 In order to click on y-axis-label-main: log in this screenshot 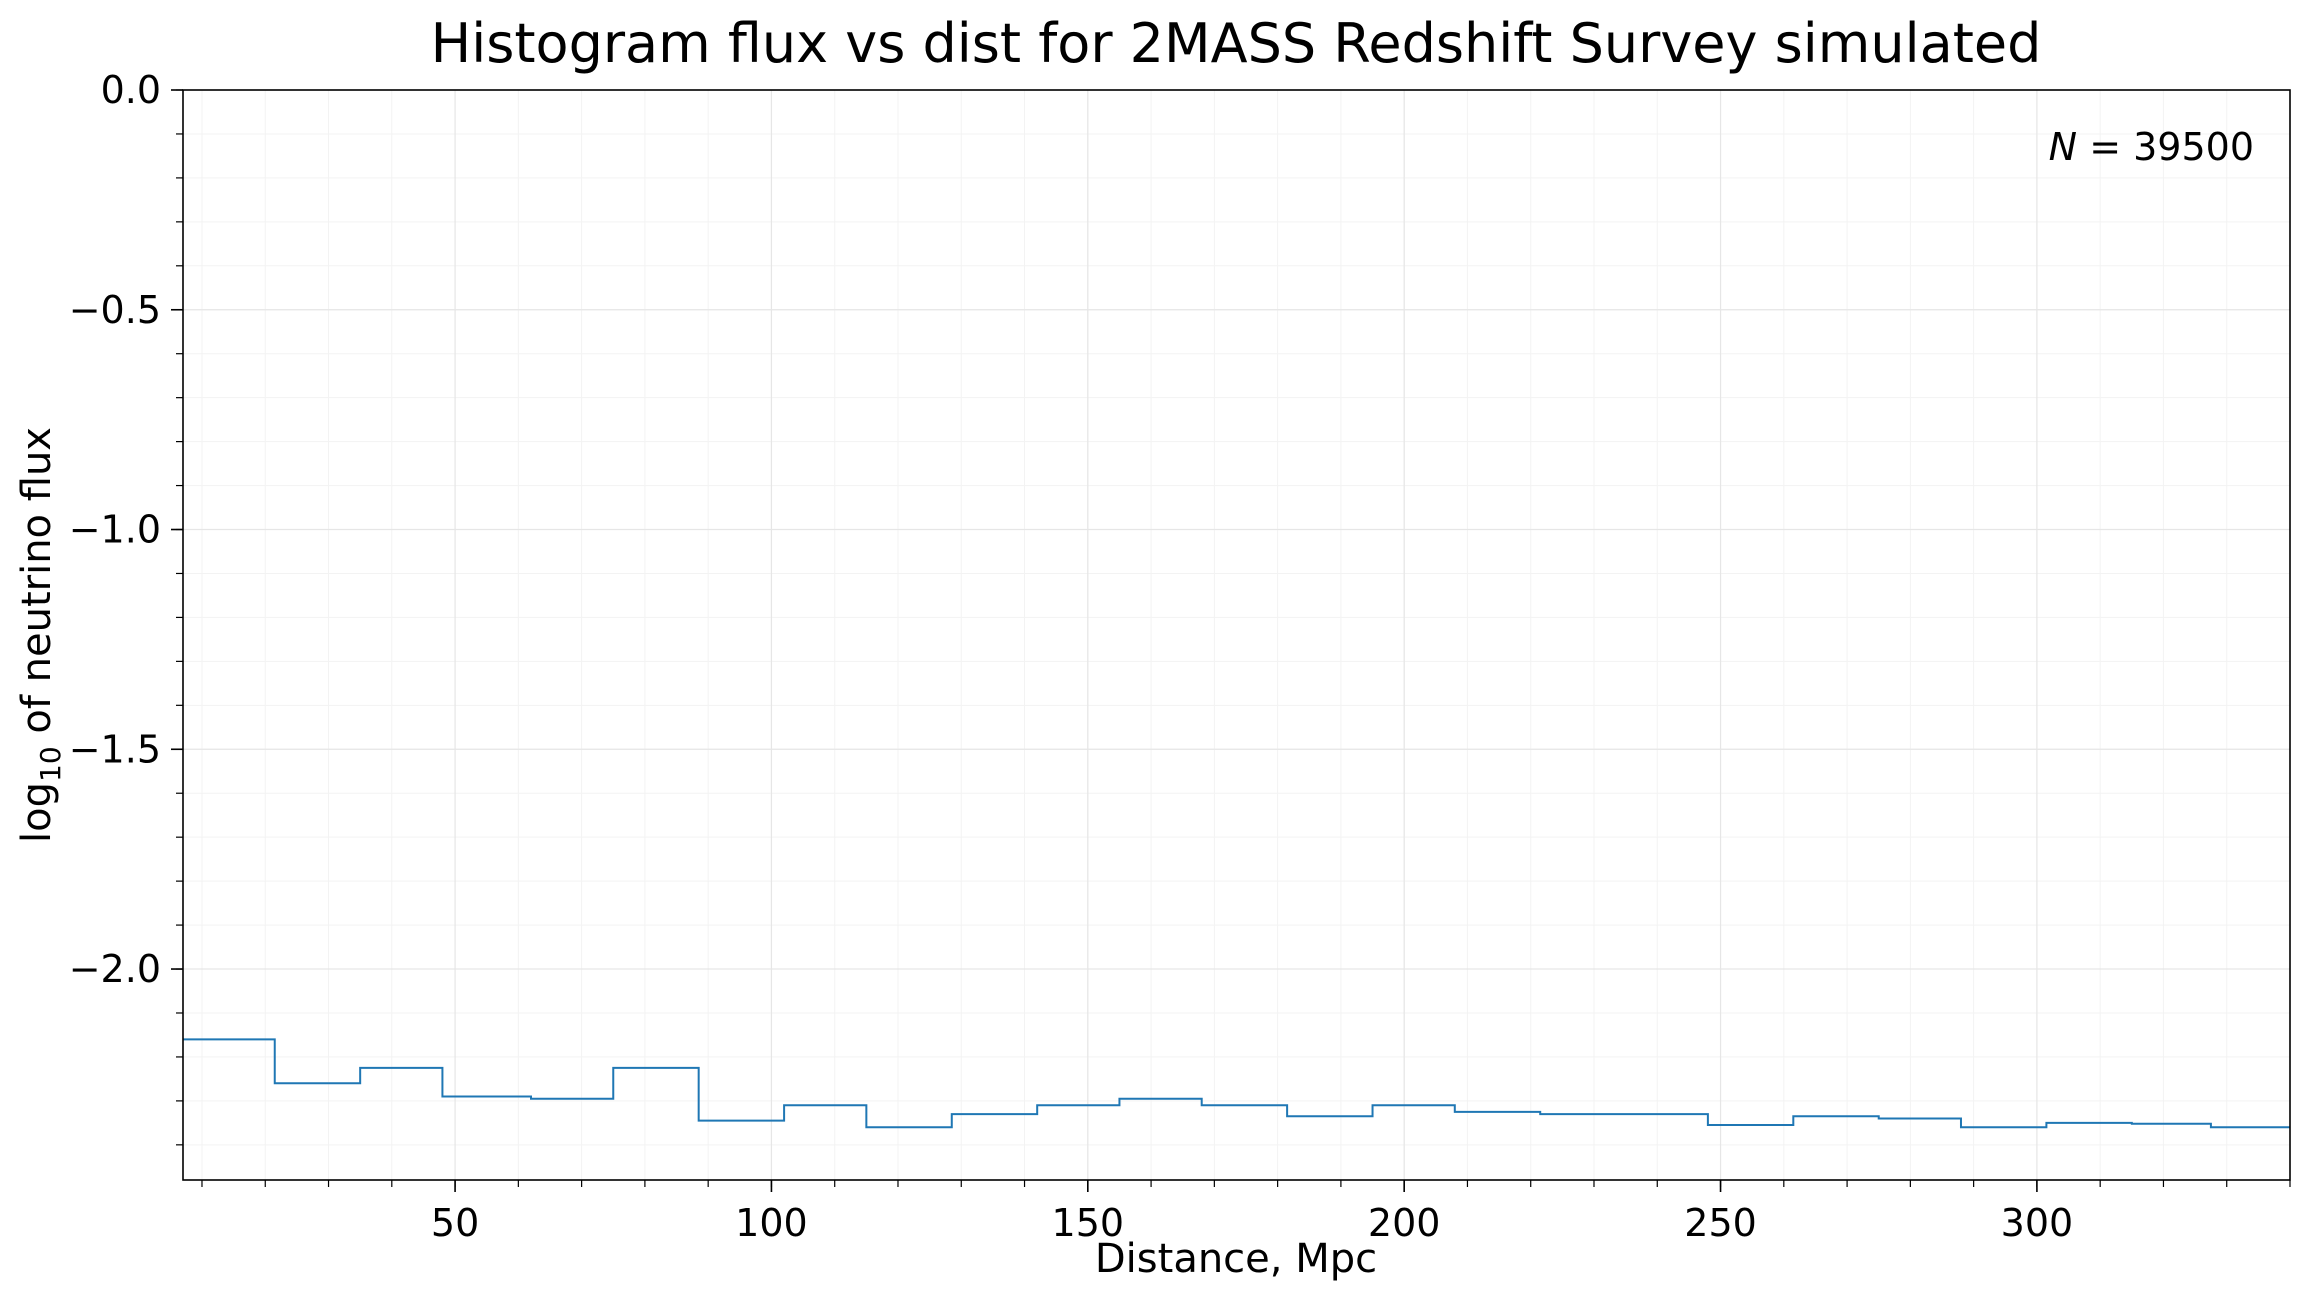, I will do `click(37, 812)`.